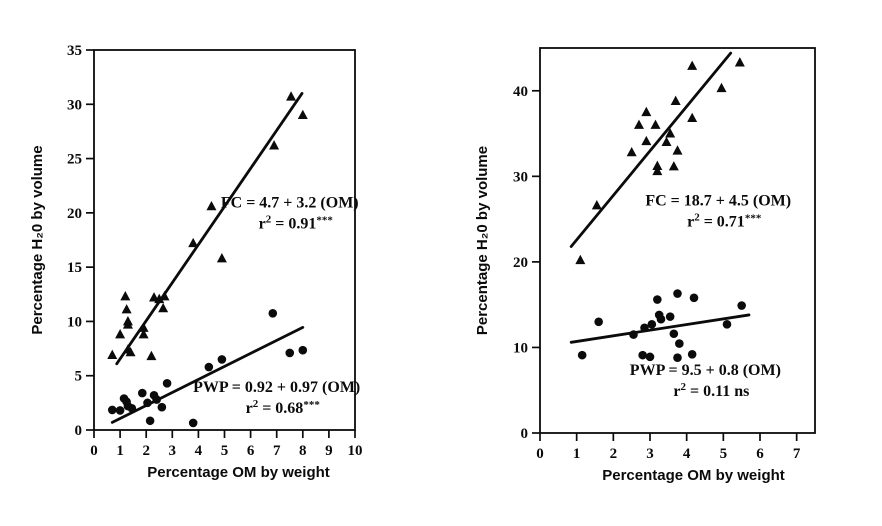 This screenshot has width=882, height=526. I want to click on x-tick-label: 6, so click(251, 451).